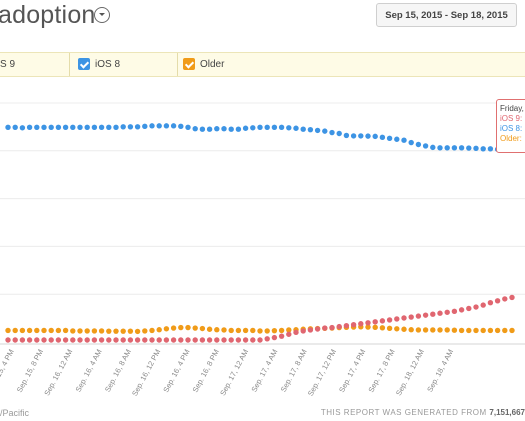 This screenshot has height=421, width=525. Describe the element at coordinates (189, 64) in the screenshot. I see `checkbox-checked-icon` at that location.